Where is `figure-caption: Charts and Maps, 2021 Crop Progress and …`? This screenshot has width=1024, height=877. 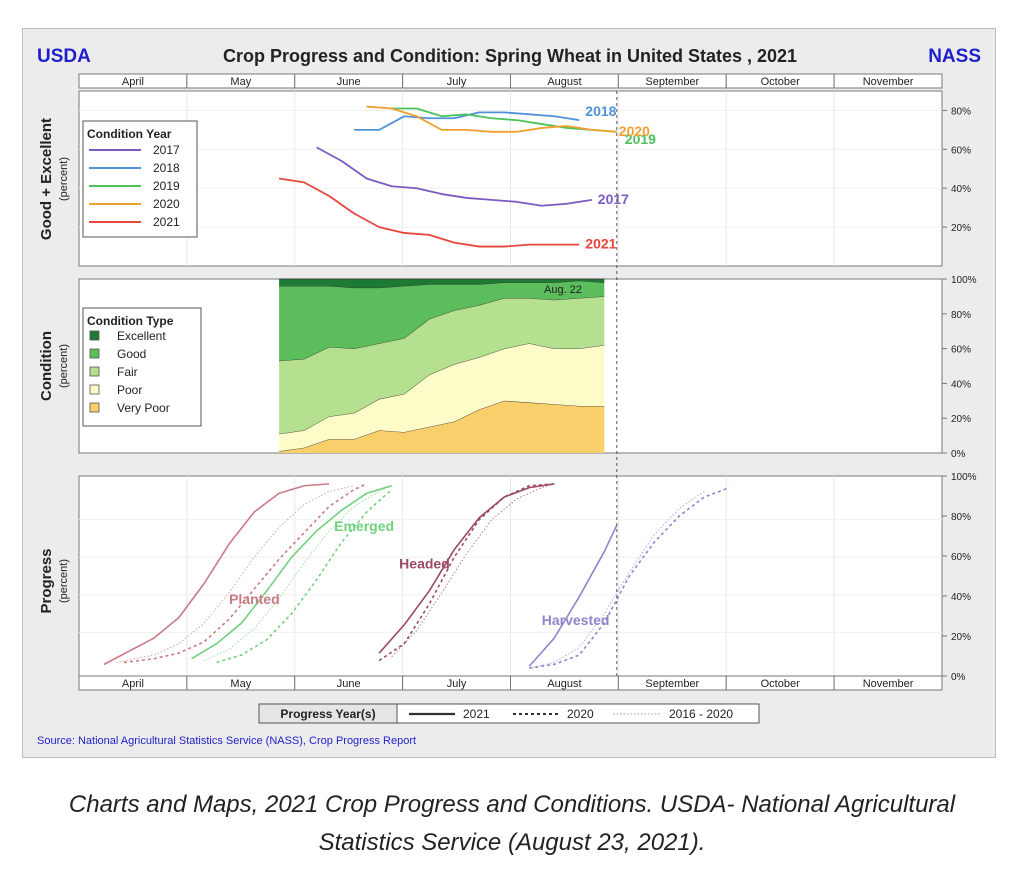
figure-caption: Charts and Maps, 2021 Crop Progress and … is located at coordinates (512, 824).